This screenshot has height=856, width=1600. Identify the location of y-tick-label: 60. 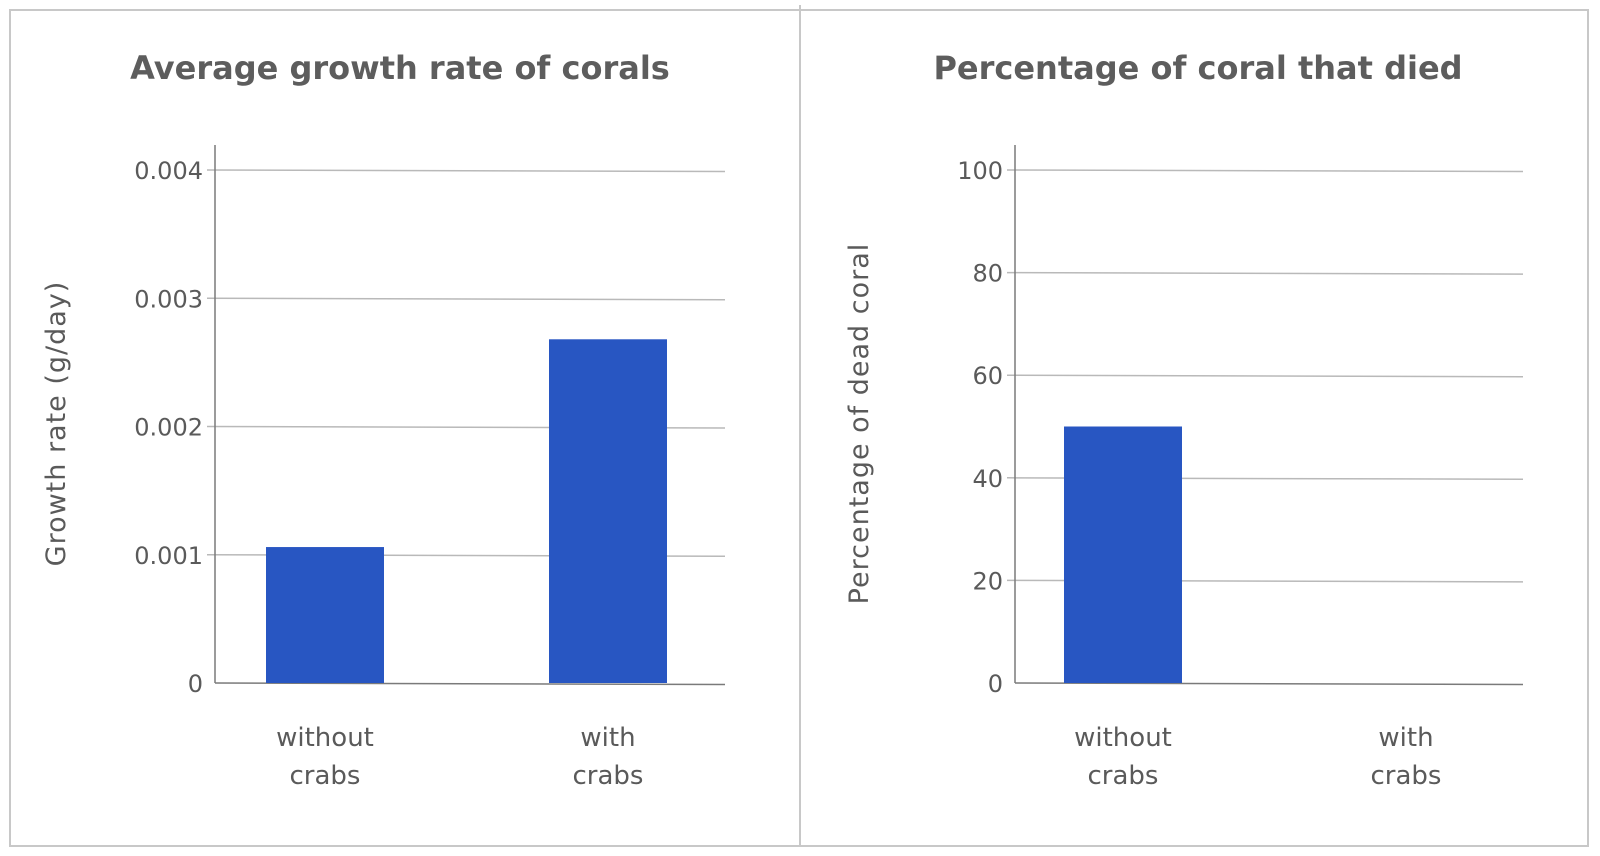
(987, 376).